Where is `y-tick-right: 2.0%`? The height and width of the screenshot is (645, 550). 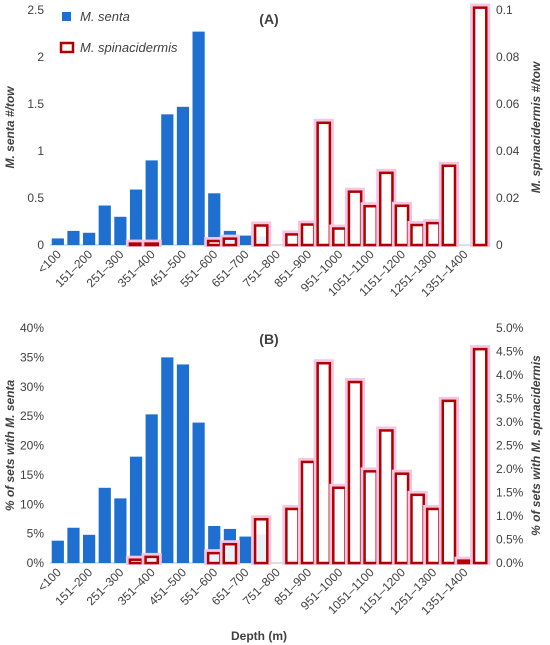
y-tick-right: 2.0% is located at coordinates (510, 469).